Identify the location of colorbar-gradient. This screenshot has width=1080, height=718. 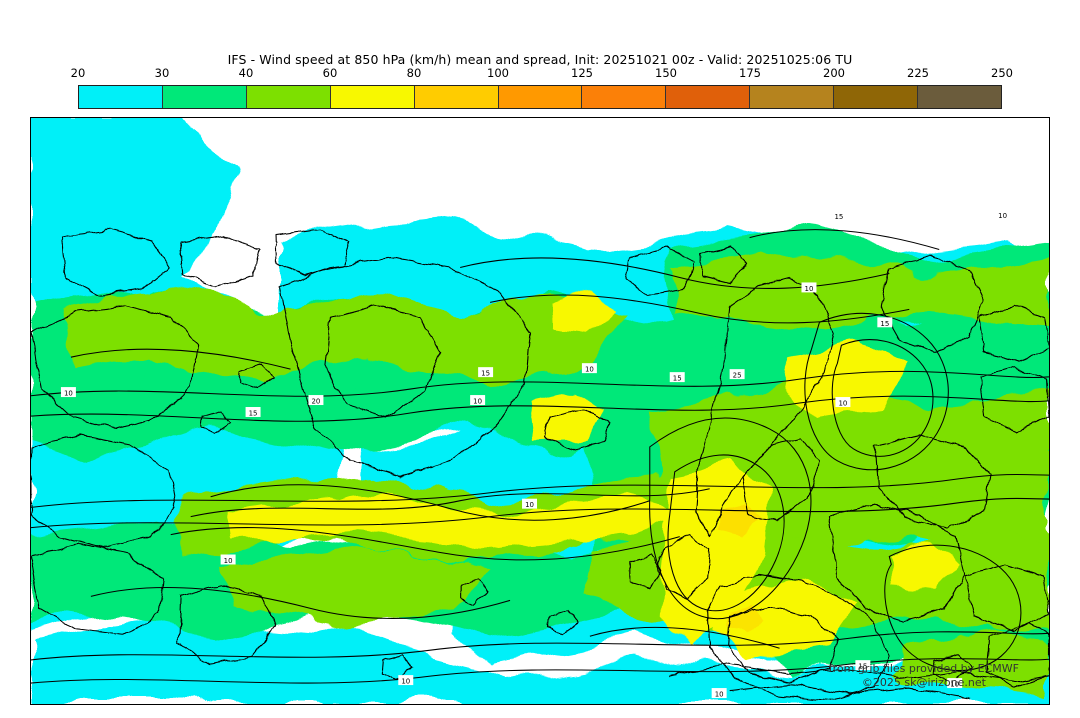
(540, 97).